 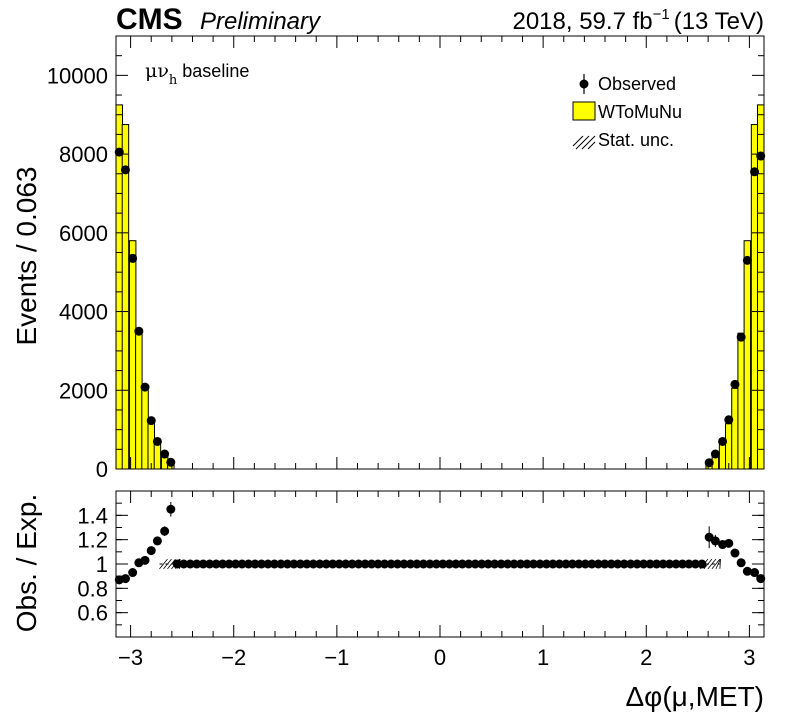 What do you see at coordinates (83, 390) in the screenshot?
I see `upper-y-tick-label: 2000` at bounding box center [83, 390].